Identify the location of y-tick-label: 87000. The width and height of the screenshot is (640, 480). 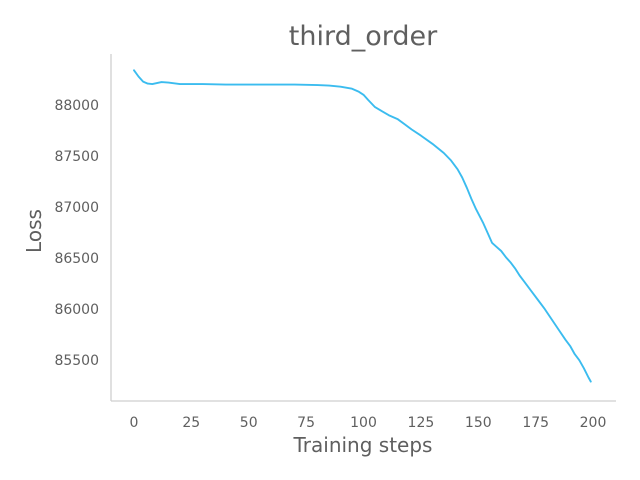
(76, 208).